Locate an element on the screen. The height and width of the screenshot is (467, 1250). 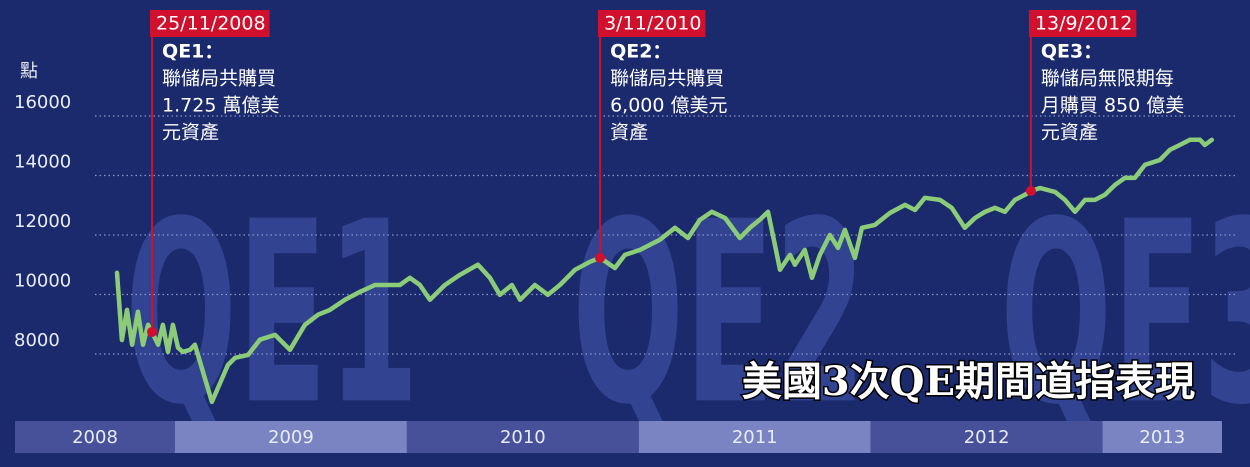
y-tick-label: 8000 is located at coordinates (37, 340).